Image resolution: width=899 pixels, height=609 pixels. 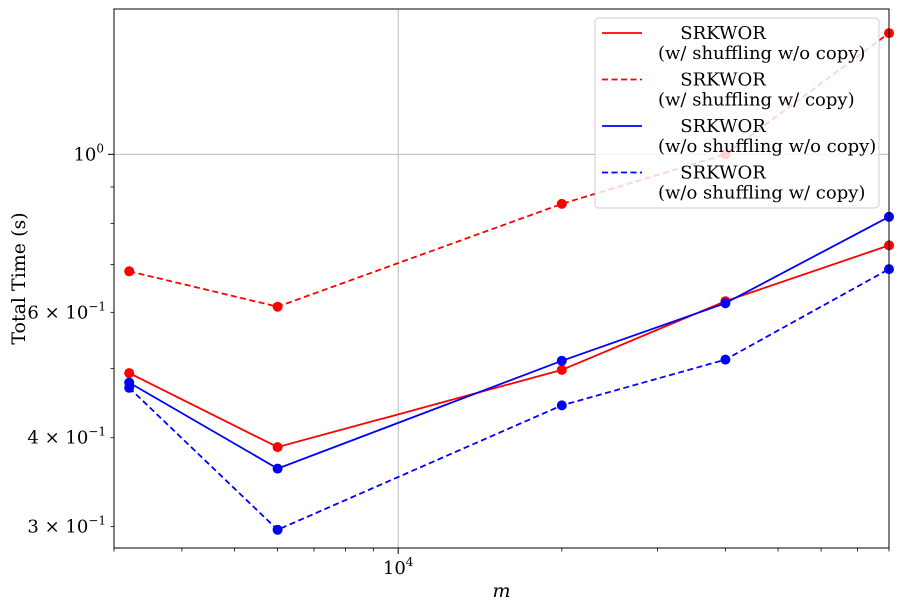 What do you see at coordinates (88, 153) in the screenshot?
I see `y-tick-label: 100` at bounding box center [88, 153].